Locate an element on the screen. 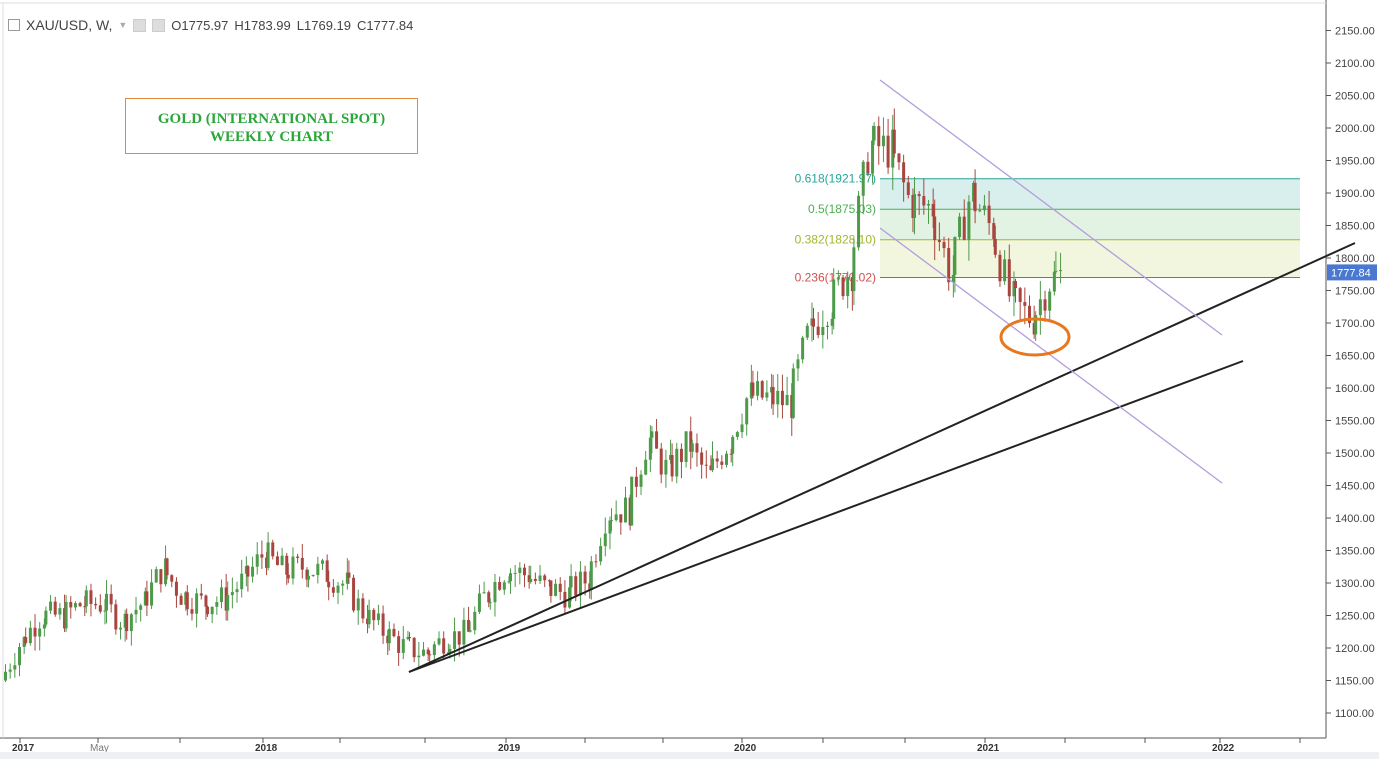  x-tick-label: 2017 is located at coordinates (23, 748).